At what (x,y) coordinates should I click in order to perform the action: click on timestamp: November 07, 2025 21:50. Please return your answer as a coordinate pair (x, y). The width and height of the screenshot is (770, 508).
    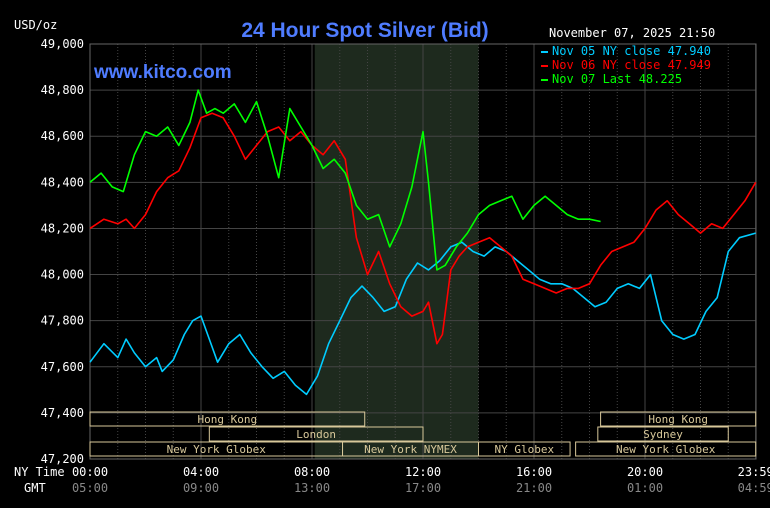
    Looking at the image, I should click on (632, 33).